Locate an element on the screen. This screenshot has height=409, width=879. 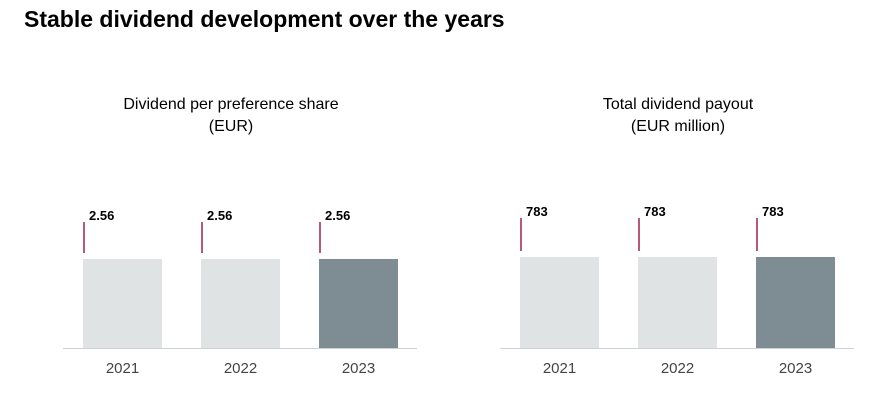
bar-total-payout-2022 is located at coordinates (677, 302).